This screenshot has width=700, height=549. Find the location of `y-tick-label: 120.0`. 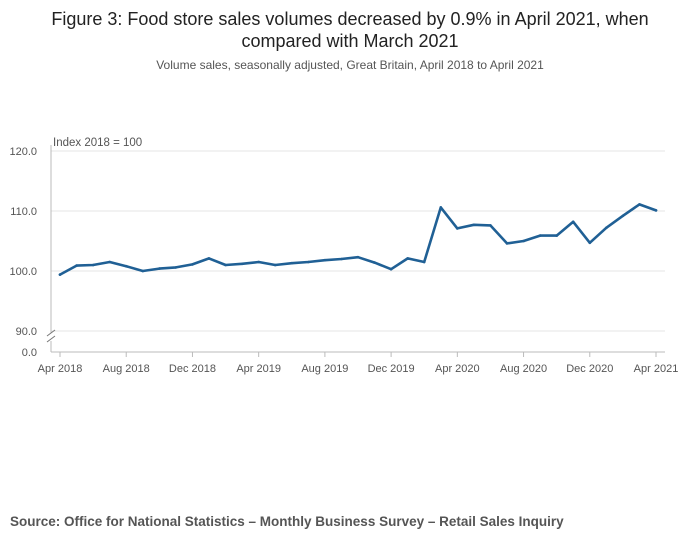

y-tick-label: 120.0 is located at coordinates (23, 152).